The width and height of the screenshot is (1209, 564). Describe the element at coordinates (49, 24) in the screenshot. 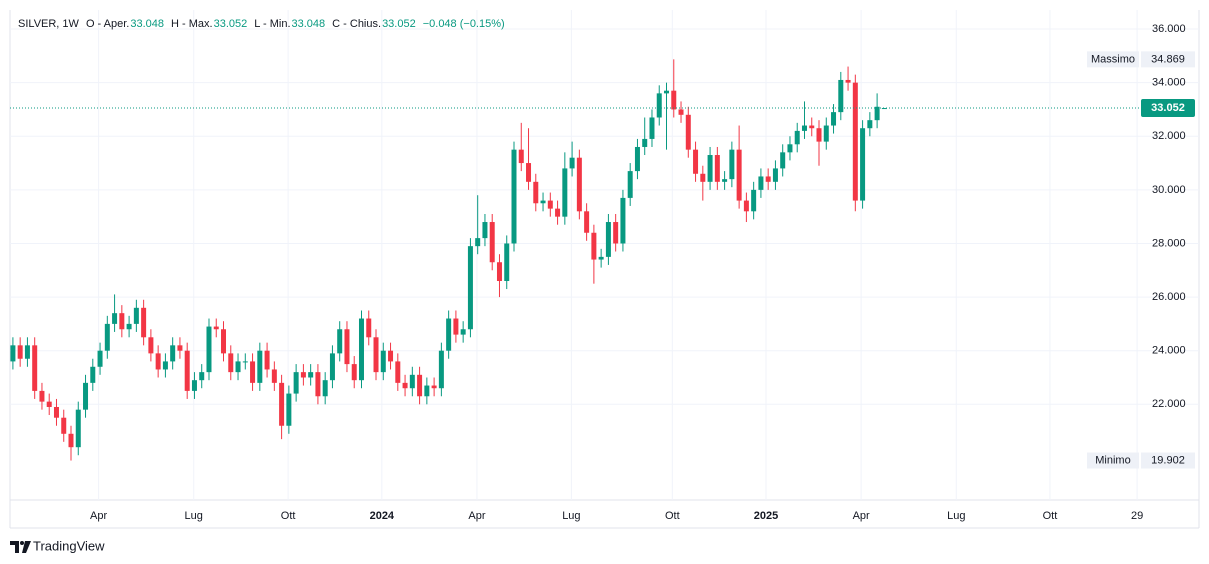

I see `symbol: SILVER, 1W` at that location.